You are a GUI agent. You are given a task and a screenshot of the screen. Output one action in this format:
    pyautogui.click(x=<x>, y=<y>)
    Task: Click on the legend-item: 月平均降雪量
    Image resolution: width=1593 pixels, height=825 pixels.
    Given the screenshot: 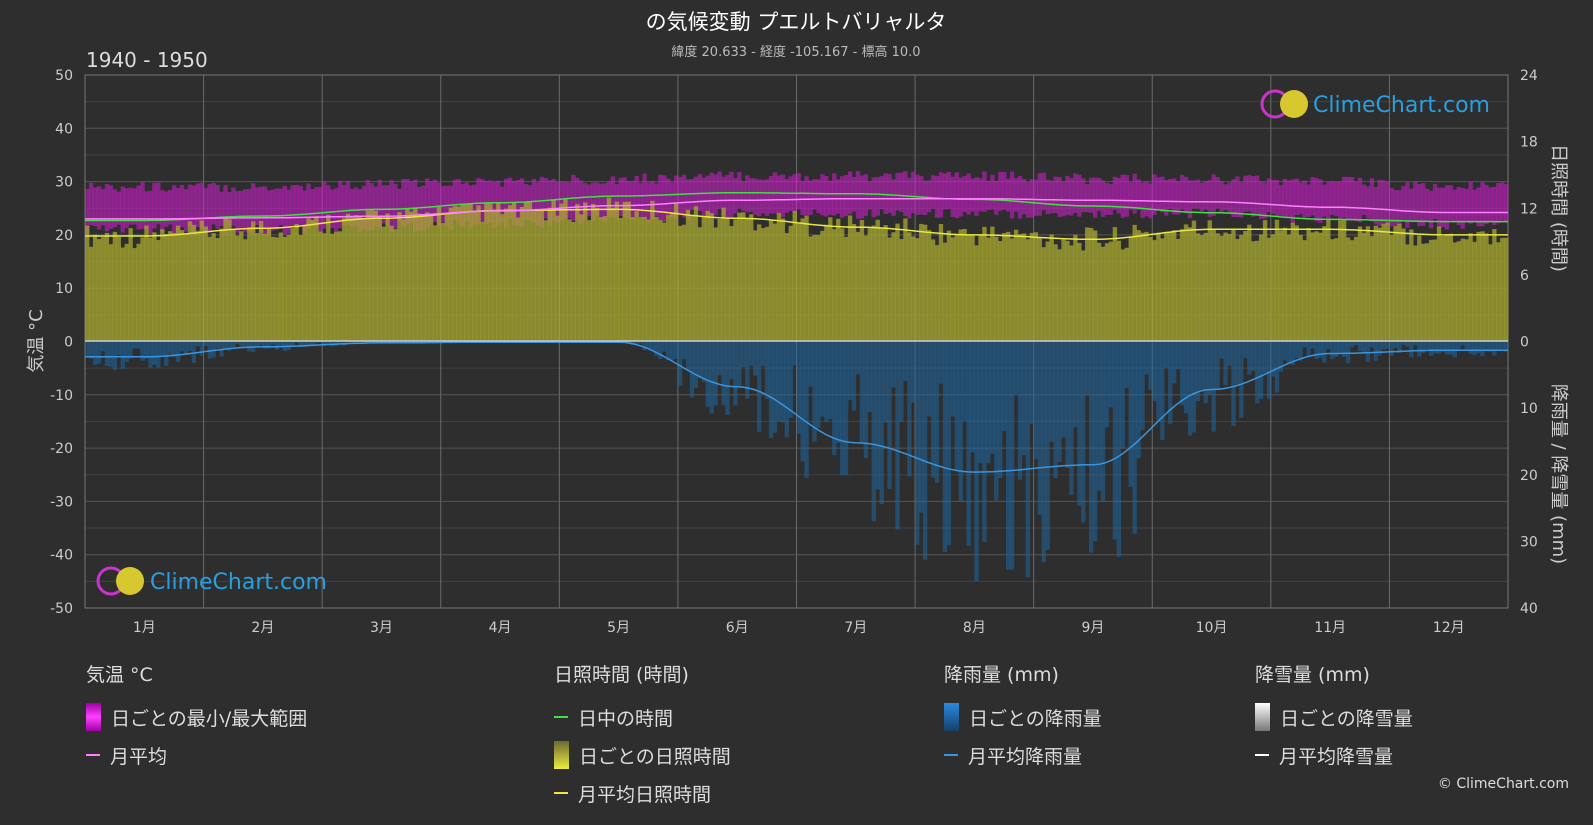 What is the action you would take?
    pyautogui.click(x=1334, y=755)
    